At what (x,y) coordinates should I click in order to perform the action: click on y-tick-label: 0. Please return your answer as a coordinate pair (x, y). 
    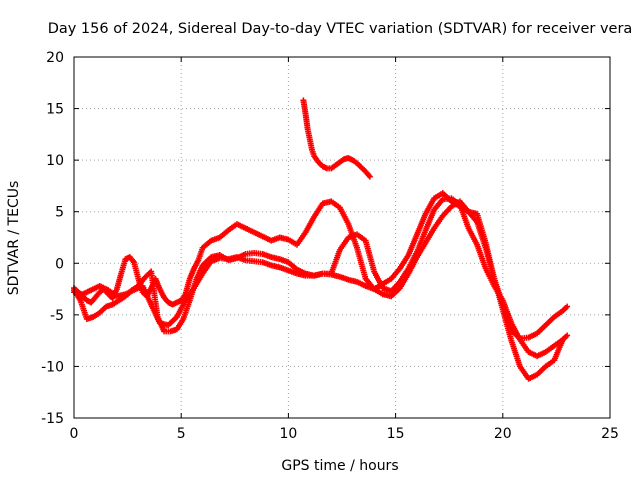
    Looking at the image, I should click on (59, 264).